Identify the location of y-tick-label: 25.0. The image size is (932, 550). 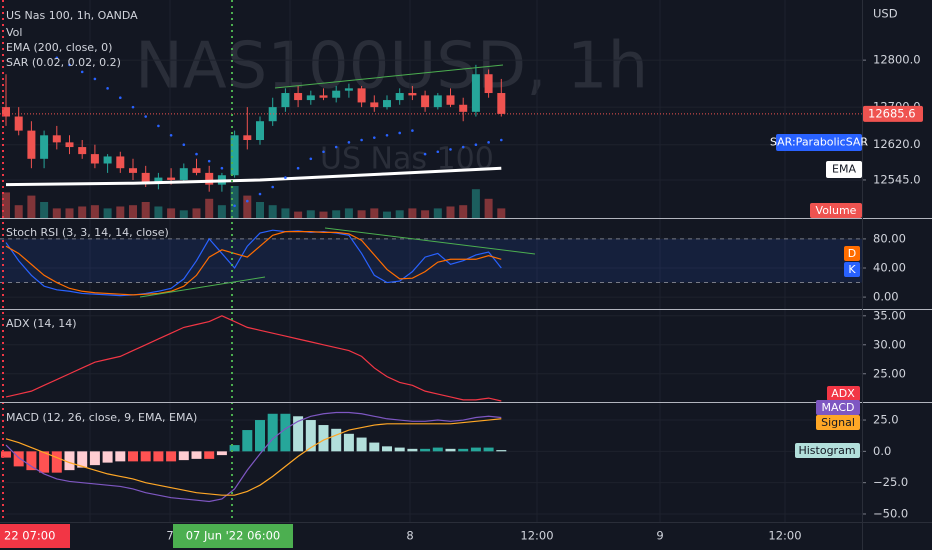
(886, 420).